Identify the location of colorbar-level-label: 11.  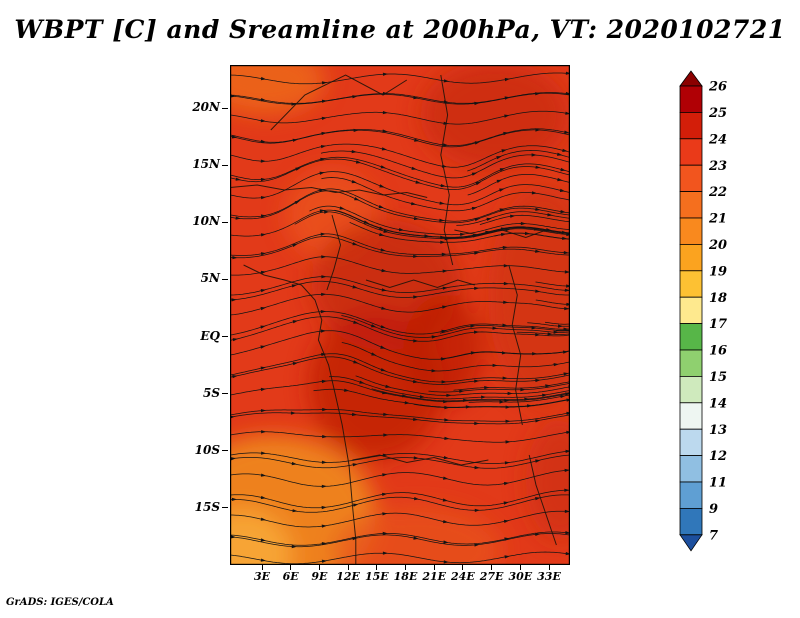
(718, 483).